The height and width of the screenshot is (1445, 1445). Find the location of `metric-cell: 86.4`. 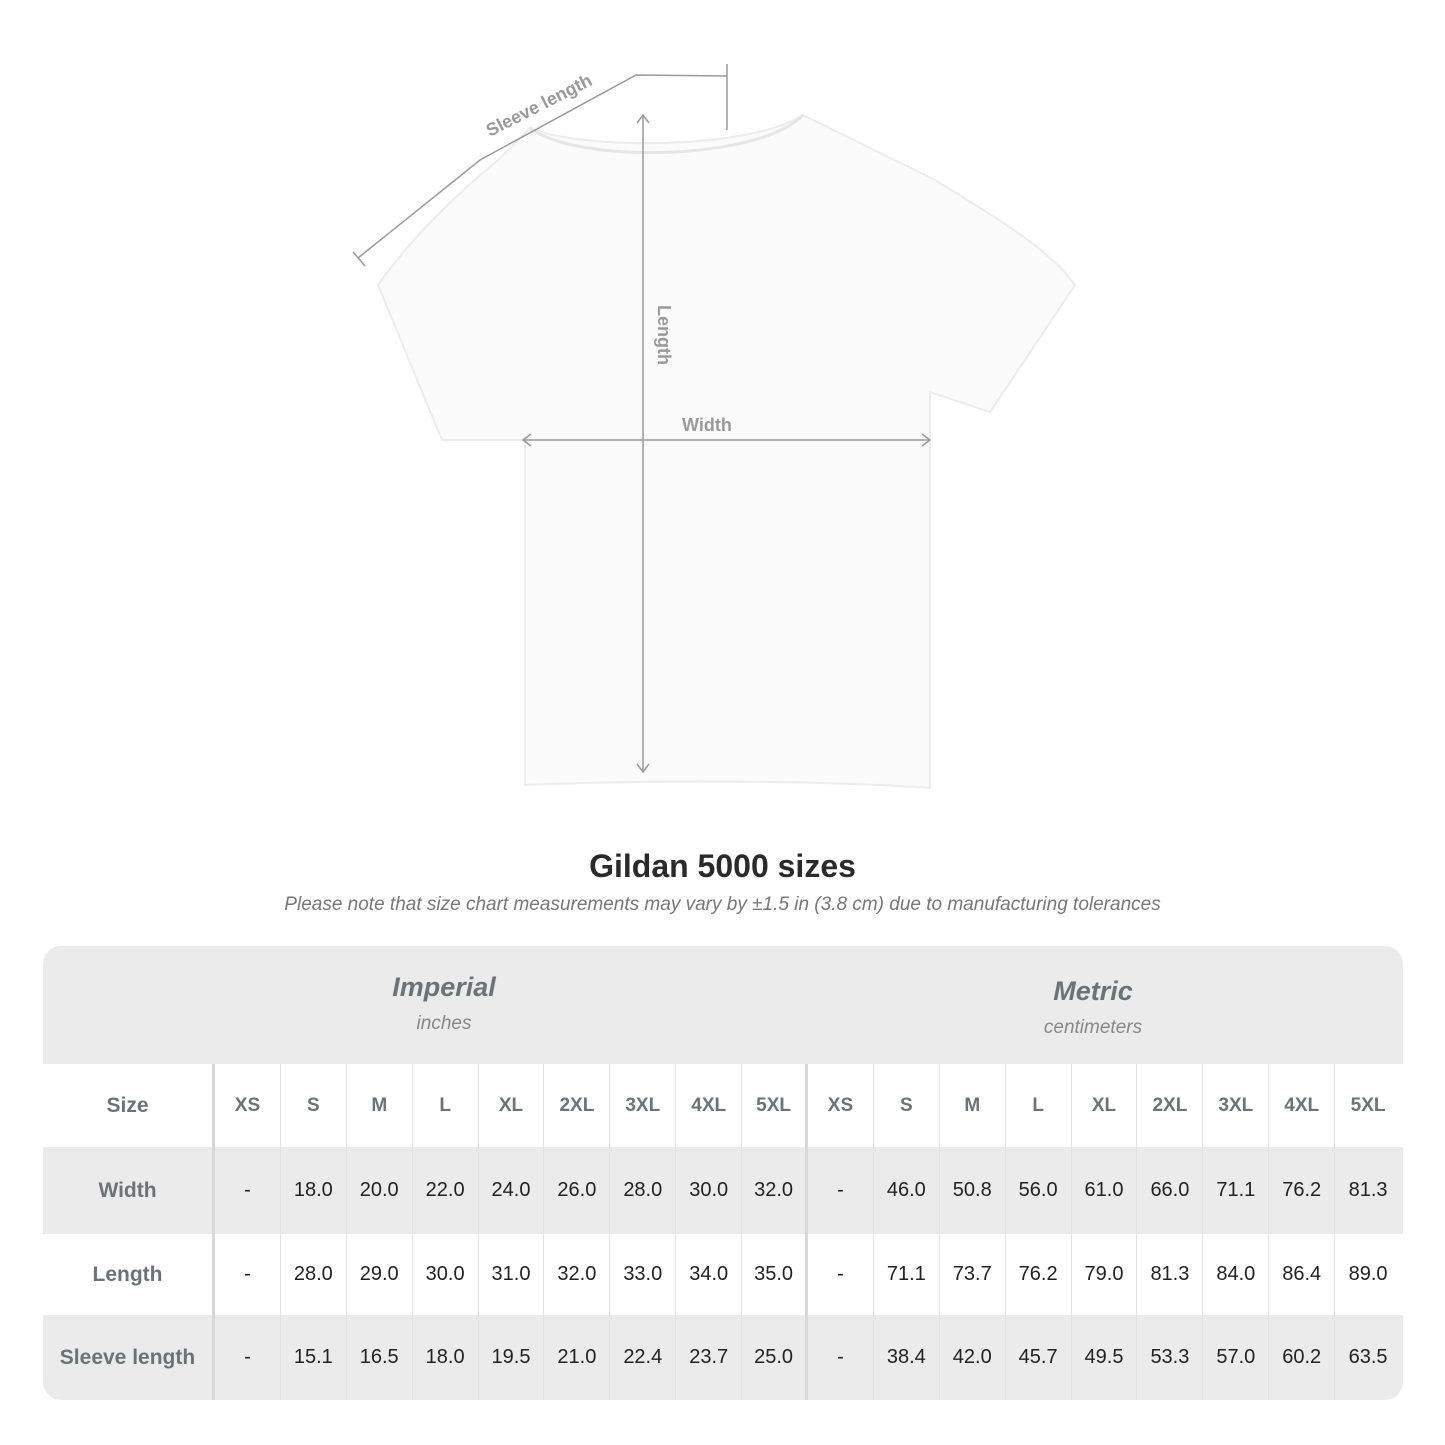

metric-cell: 86.4 is located at coordinates (1302, 1274).